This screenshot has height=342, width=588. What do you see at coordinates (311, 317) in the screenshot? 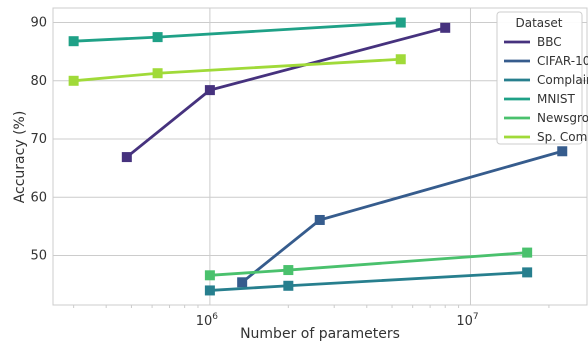
I see `x-axis: 10⁶ 10⁷` at bounding box center [311, 317].